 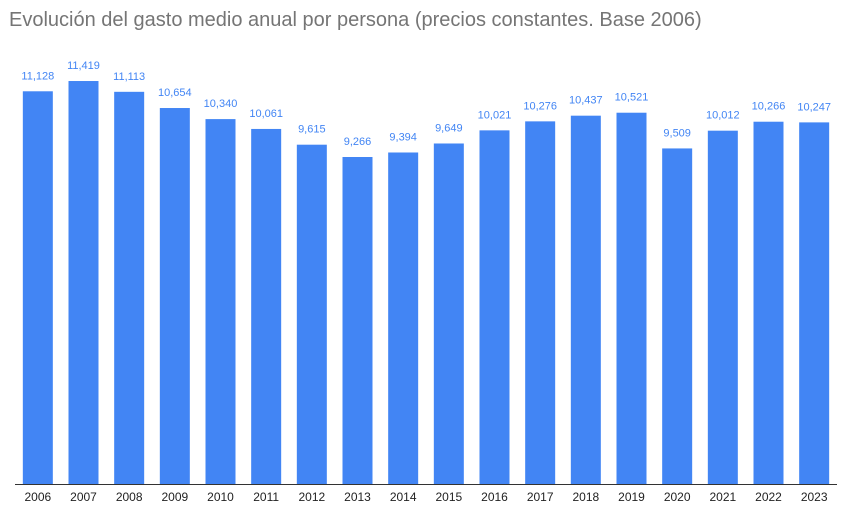 What do you see at coordinates (448, 314) in the screenshot?
I see `bar-2015` at bounding box center [448, 314].